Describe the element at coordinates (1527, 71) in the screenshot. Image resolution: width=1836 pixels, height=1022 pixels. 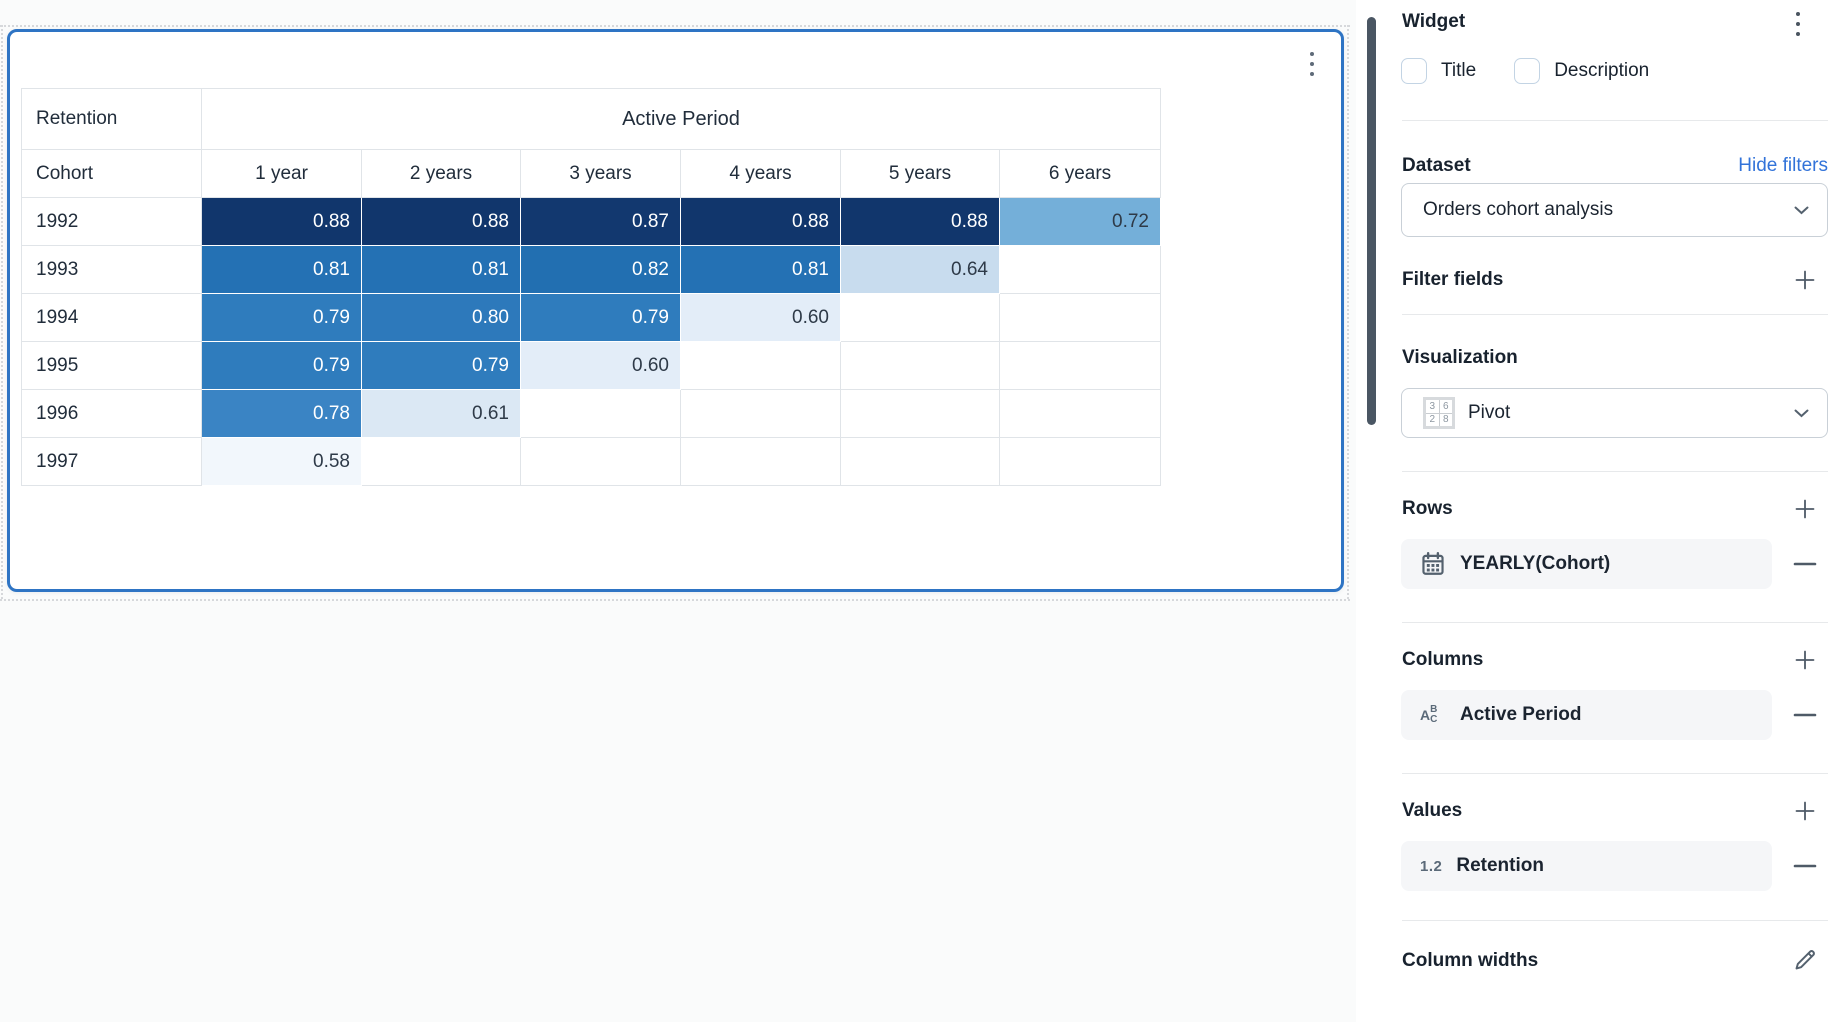
I see `description-checkbox` at that location.